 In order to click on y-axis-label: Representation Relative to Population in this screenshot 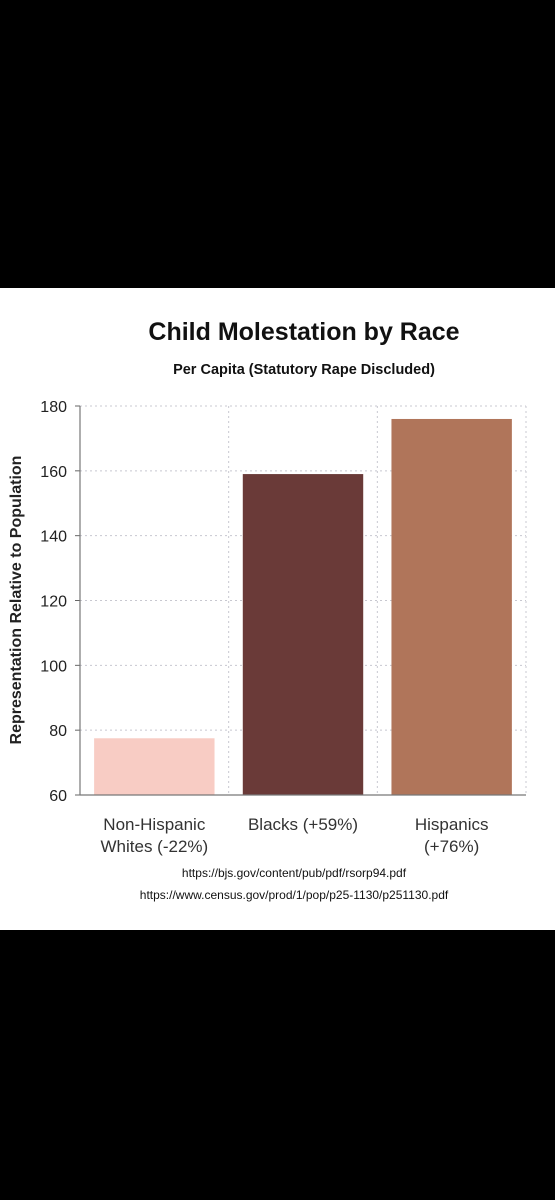, I will do `click(16, 600)`.